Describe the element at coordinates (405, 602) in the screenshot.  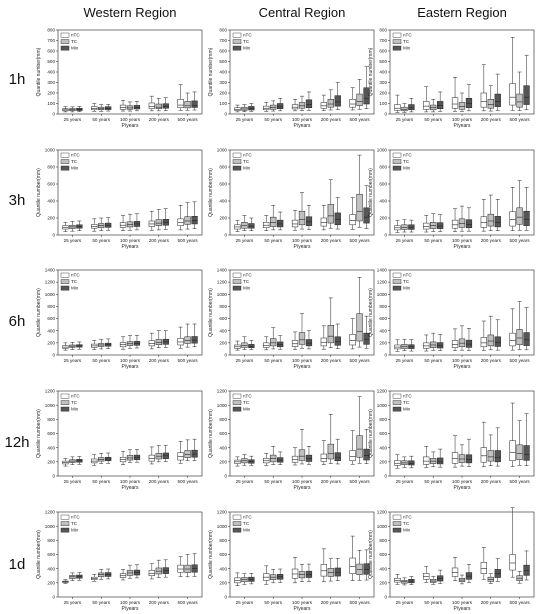
I see `x-tick-label: 25 years` at that location.